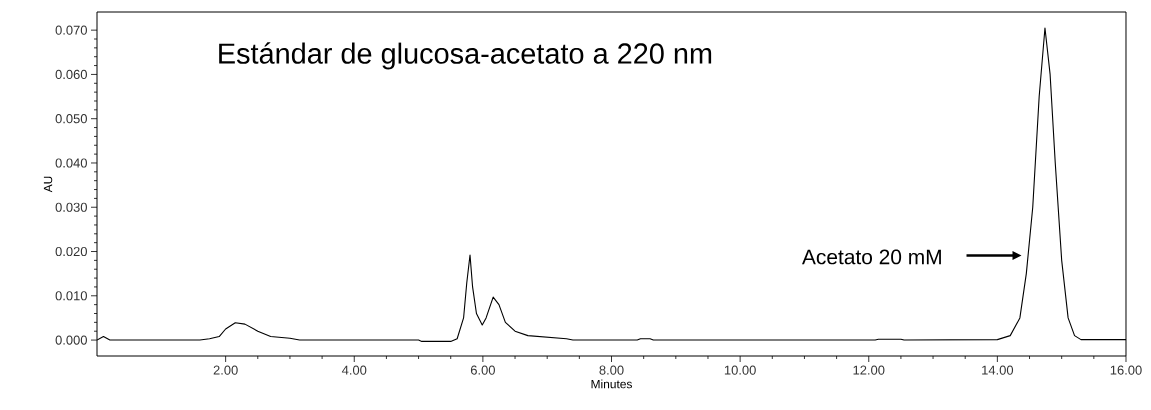 Image resolution: width=1151 pixels, height=410 pixels. What do you see at coordinates (48, 184) in the screenshot?
I see `y-axis-title: AU` at bounding box center [48, 184].